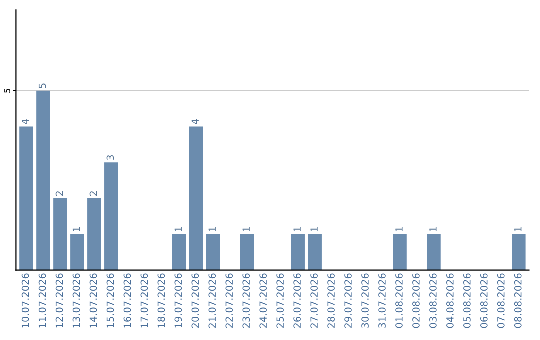 This screenshot has width=540, height=340. I want to click on data-label: 3, so click(110, 157).